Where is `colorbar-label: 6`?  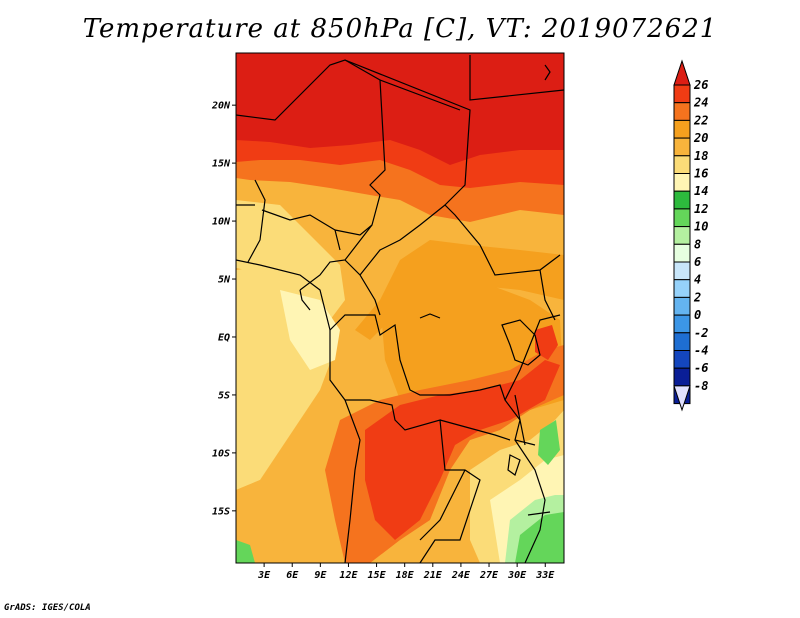
colorbar-label: 6 is located at coordinates (697, 262).